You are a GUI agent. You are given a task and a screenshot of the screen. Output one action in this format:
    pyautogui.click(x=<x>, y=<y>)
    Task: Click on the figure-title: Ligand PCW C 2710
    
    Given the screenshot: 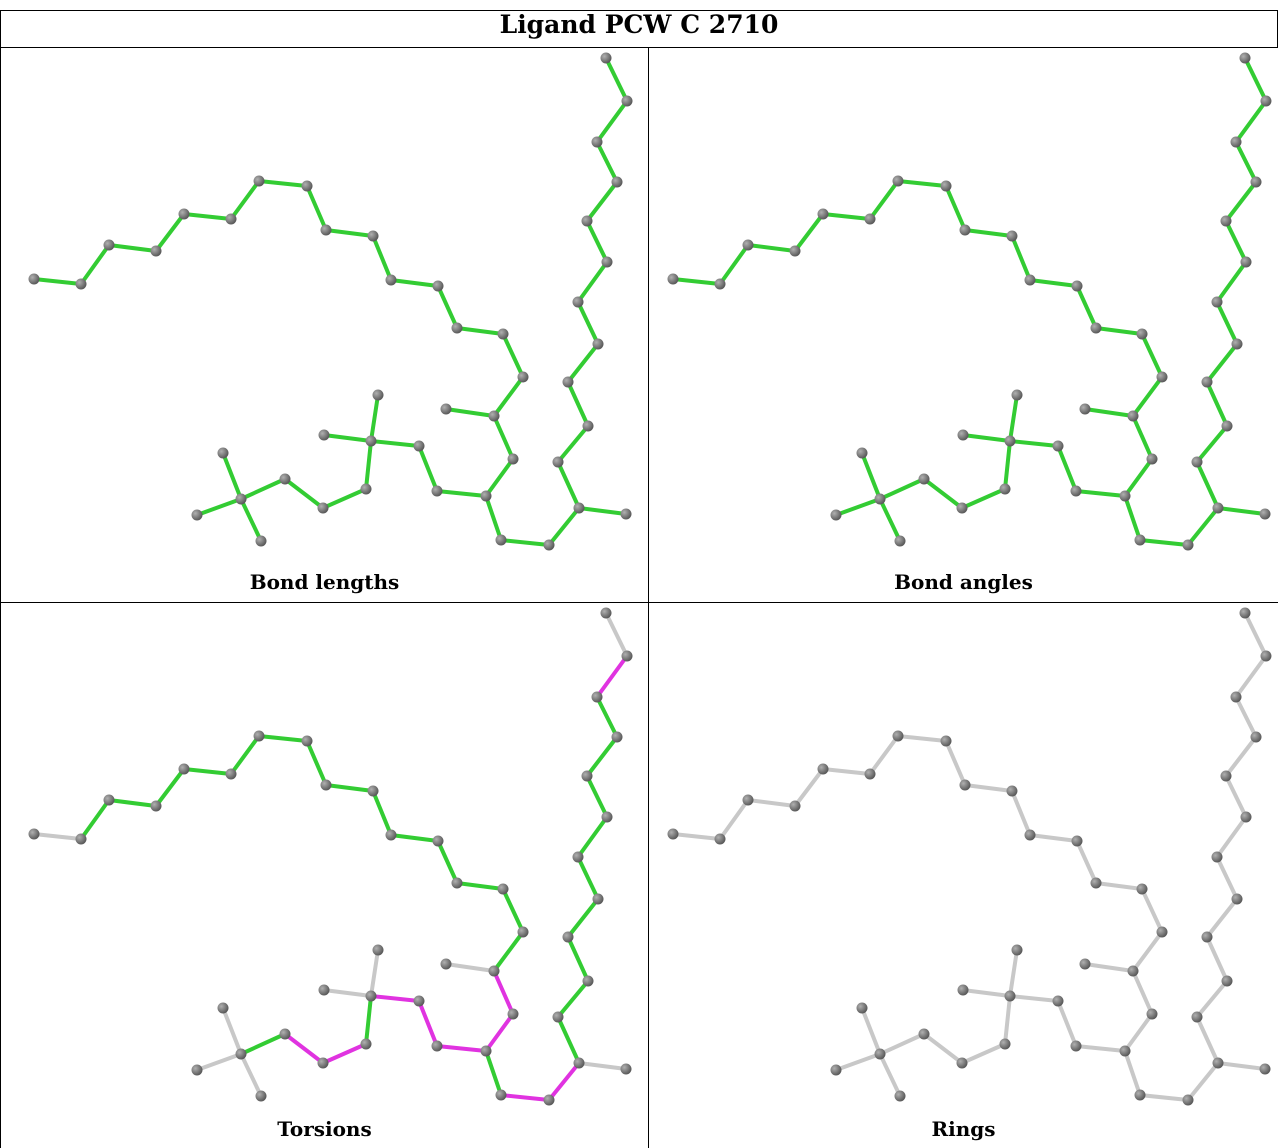 What is the action you would take?
    pyautogui.click(x=639, y=24)
    